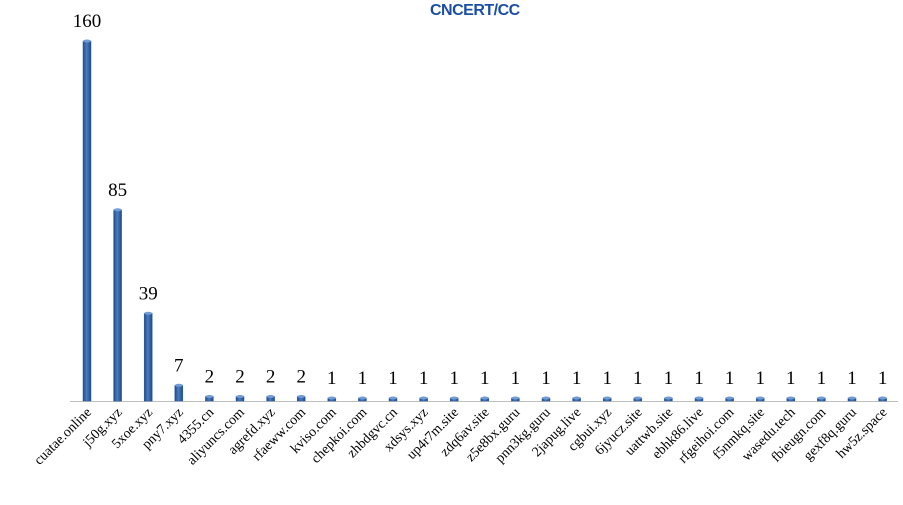 This screenshot has height=505, width=903. What do you see at coordinates (576, 398) in the screenshot?
I see `bar-cap-2japug.live` at bounding box center [576, 398].